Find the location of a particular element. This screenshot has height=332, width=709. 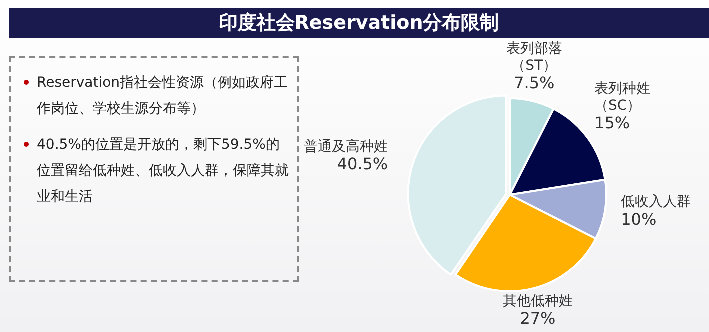

data-label: 10% is located at coordinates (639, 219).